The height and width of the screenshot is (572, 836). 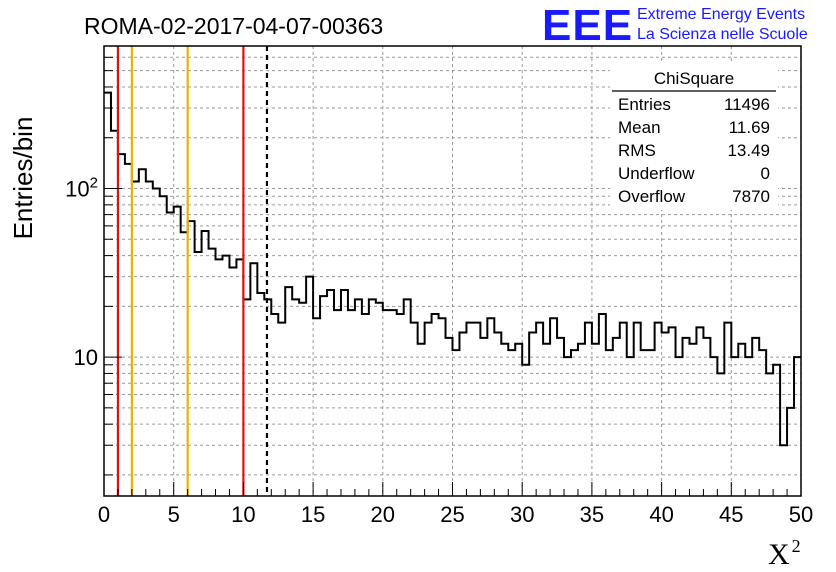 I want to click on x-axis-label-superscript: 2, so click(x=796, y=546).